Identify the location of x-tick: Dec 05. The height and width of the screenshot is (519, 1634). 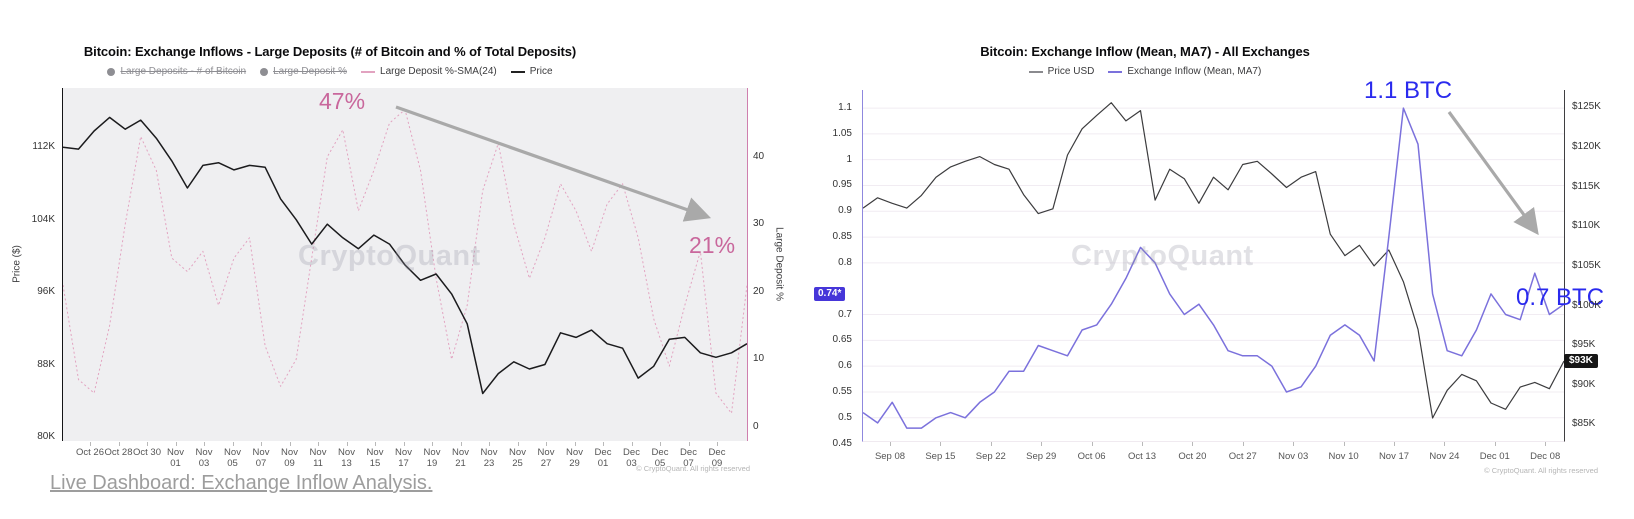
(660, 458).